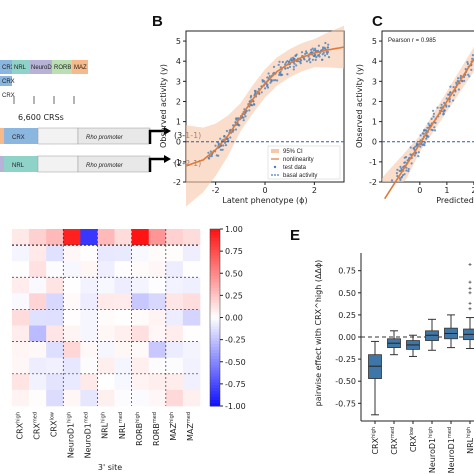 The image size is (474, 474). I want to click on y-tick-label: 2, so click(374, 101).